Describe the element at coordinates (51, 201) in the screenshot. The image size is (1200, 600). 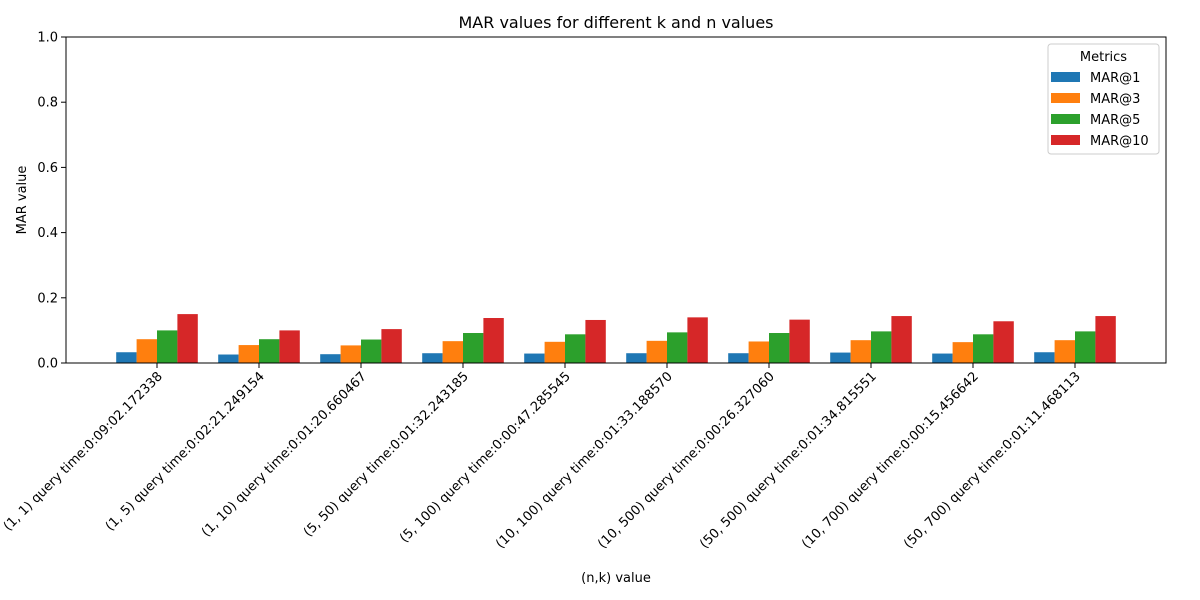
I see `y-axis: 0.0 0.2 0.4 0.6 0.8 1.0` at that location.